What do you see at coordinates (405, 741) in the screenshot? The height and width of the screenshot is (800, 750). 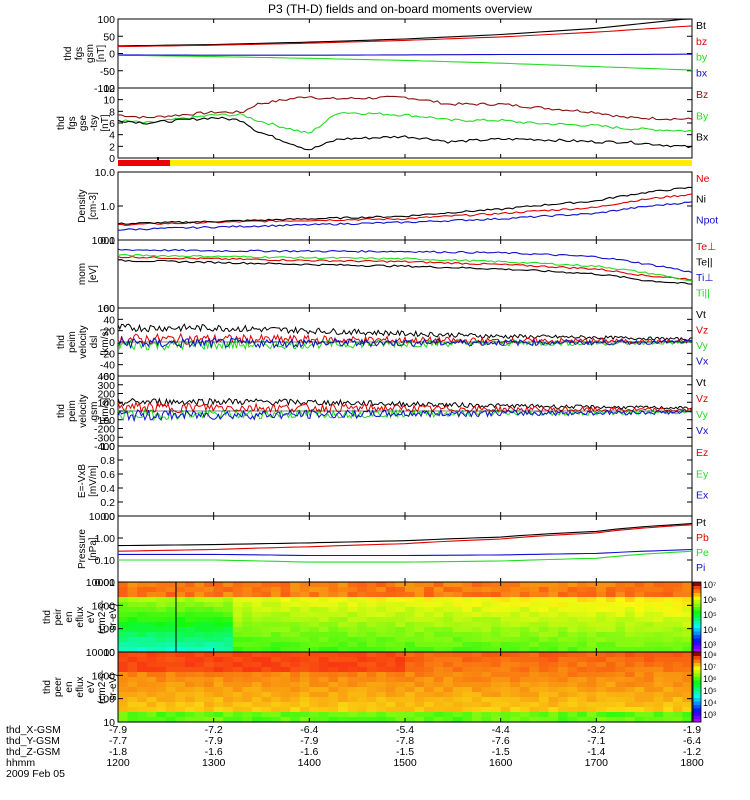 I see `footer-y_gsm-value: -7.8` at bounding box center [405, 741].